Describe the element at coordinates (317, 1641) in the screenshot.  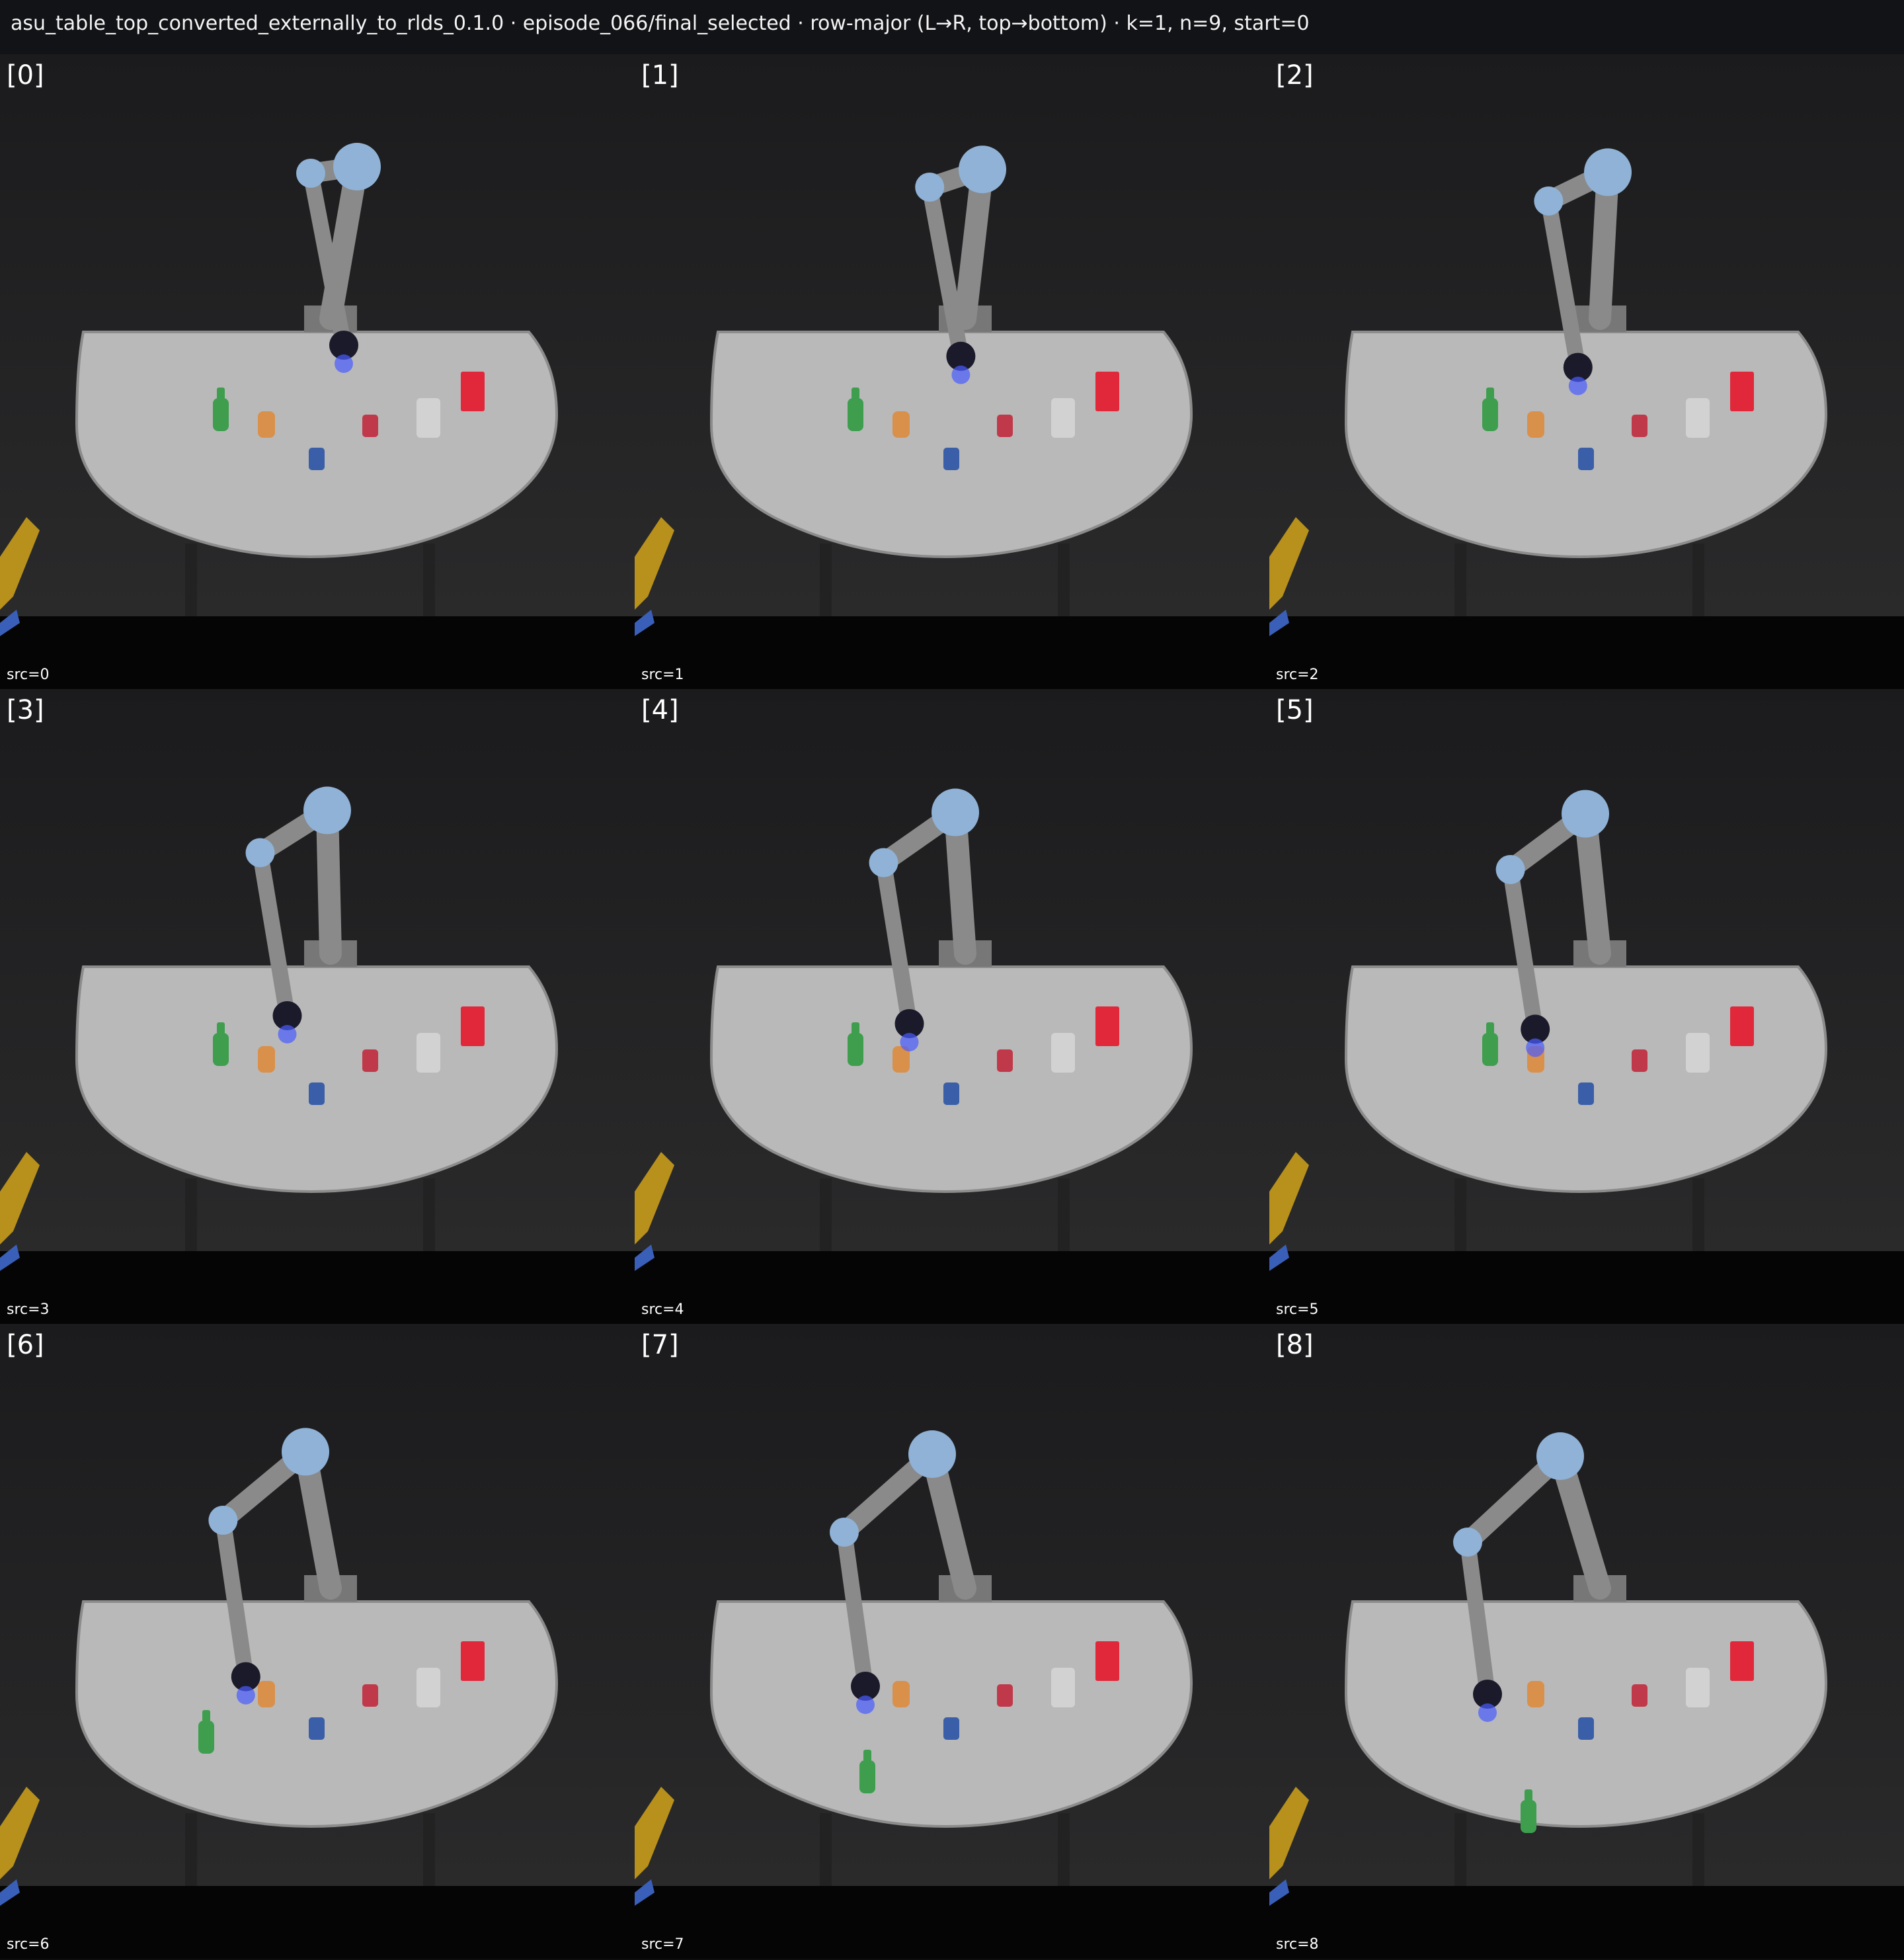
I see `frame-tile: [6] src=6` at that location.